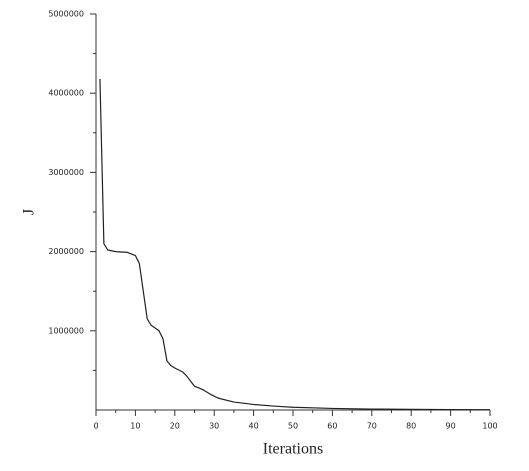 This screenshot has height=471, width=529. What do you see at coordinates (332, 426) in the screenshot?
I see `x-tick-label: 60` at bounding box center [332, 426].